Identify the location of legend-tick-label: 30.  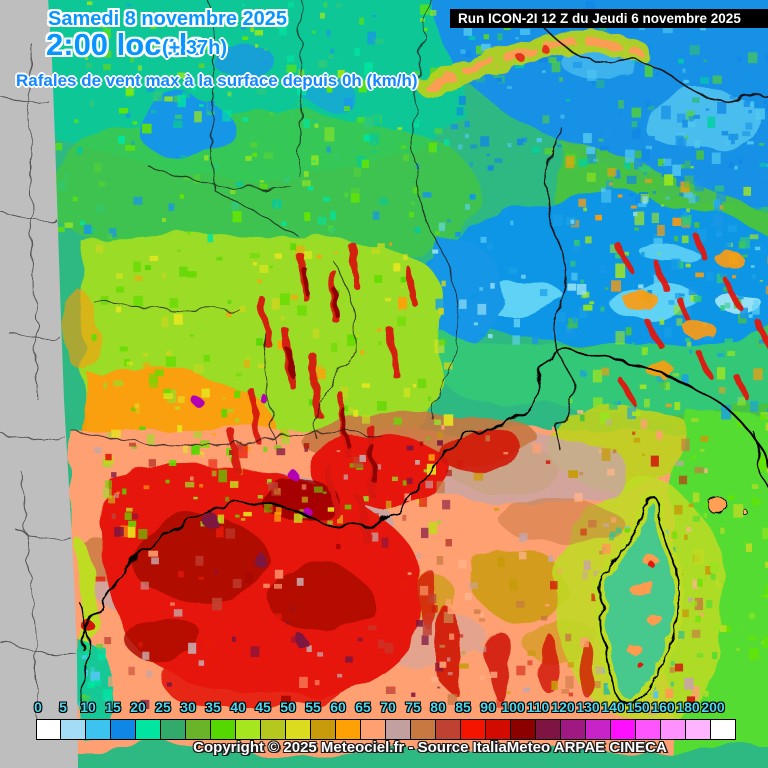
(188, 707).